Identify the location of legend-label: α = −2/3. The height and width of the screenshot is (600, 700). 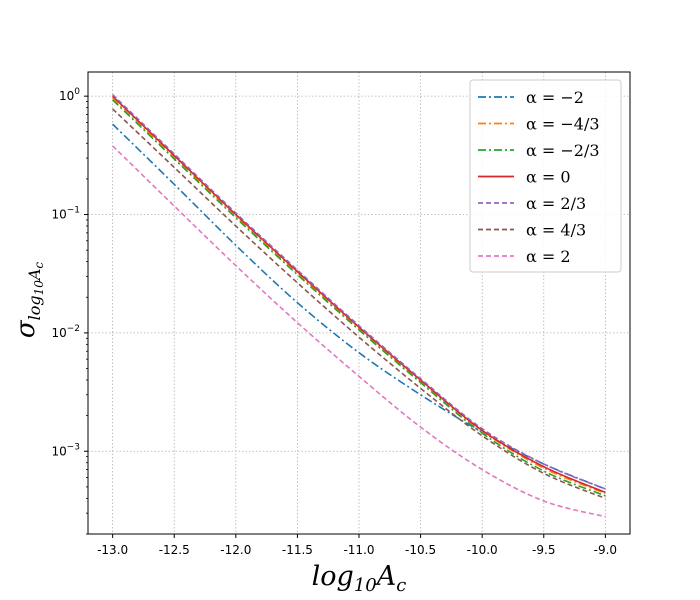
(563, 150).